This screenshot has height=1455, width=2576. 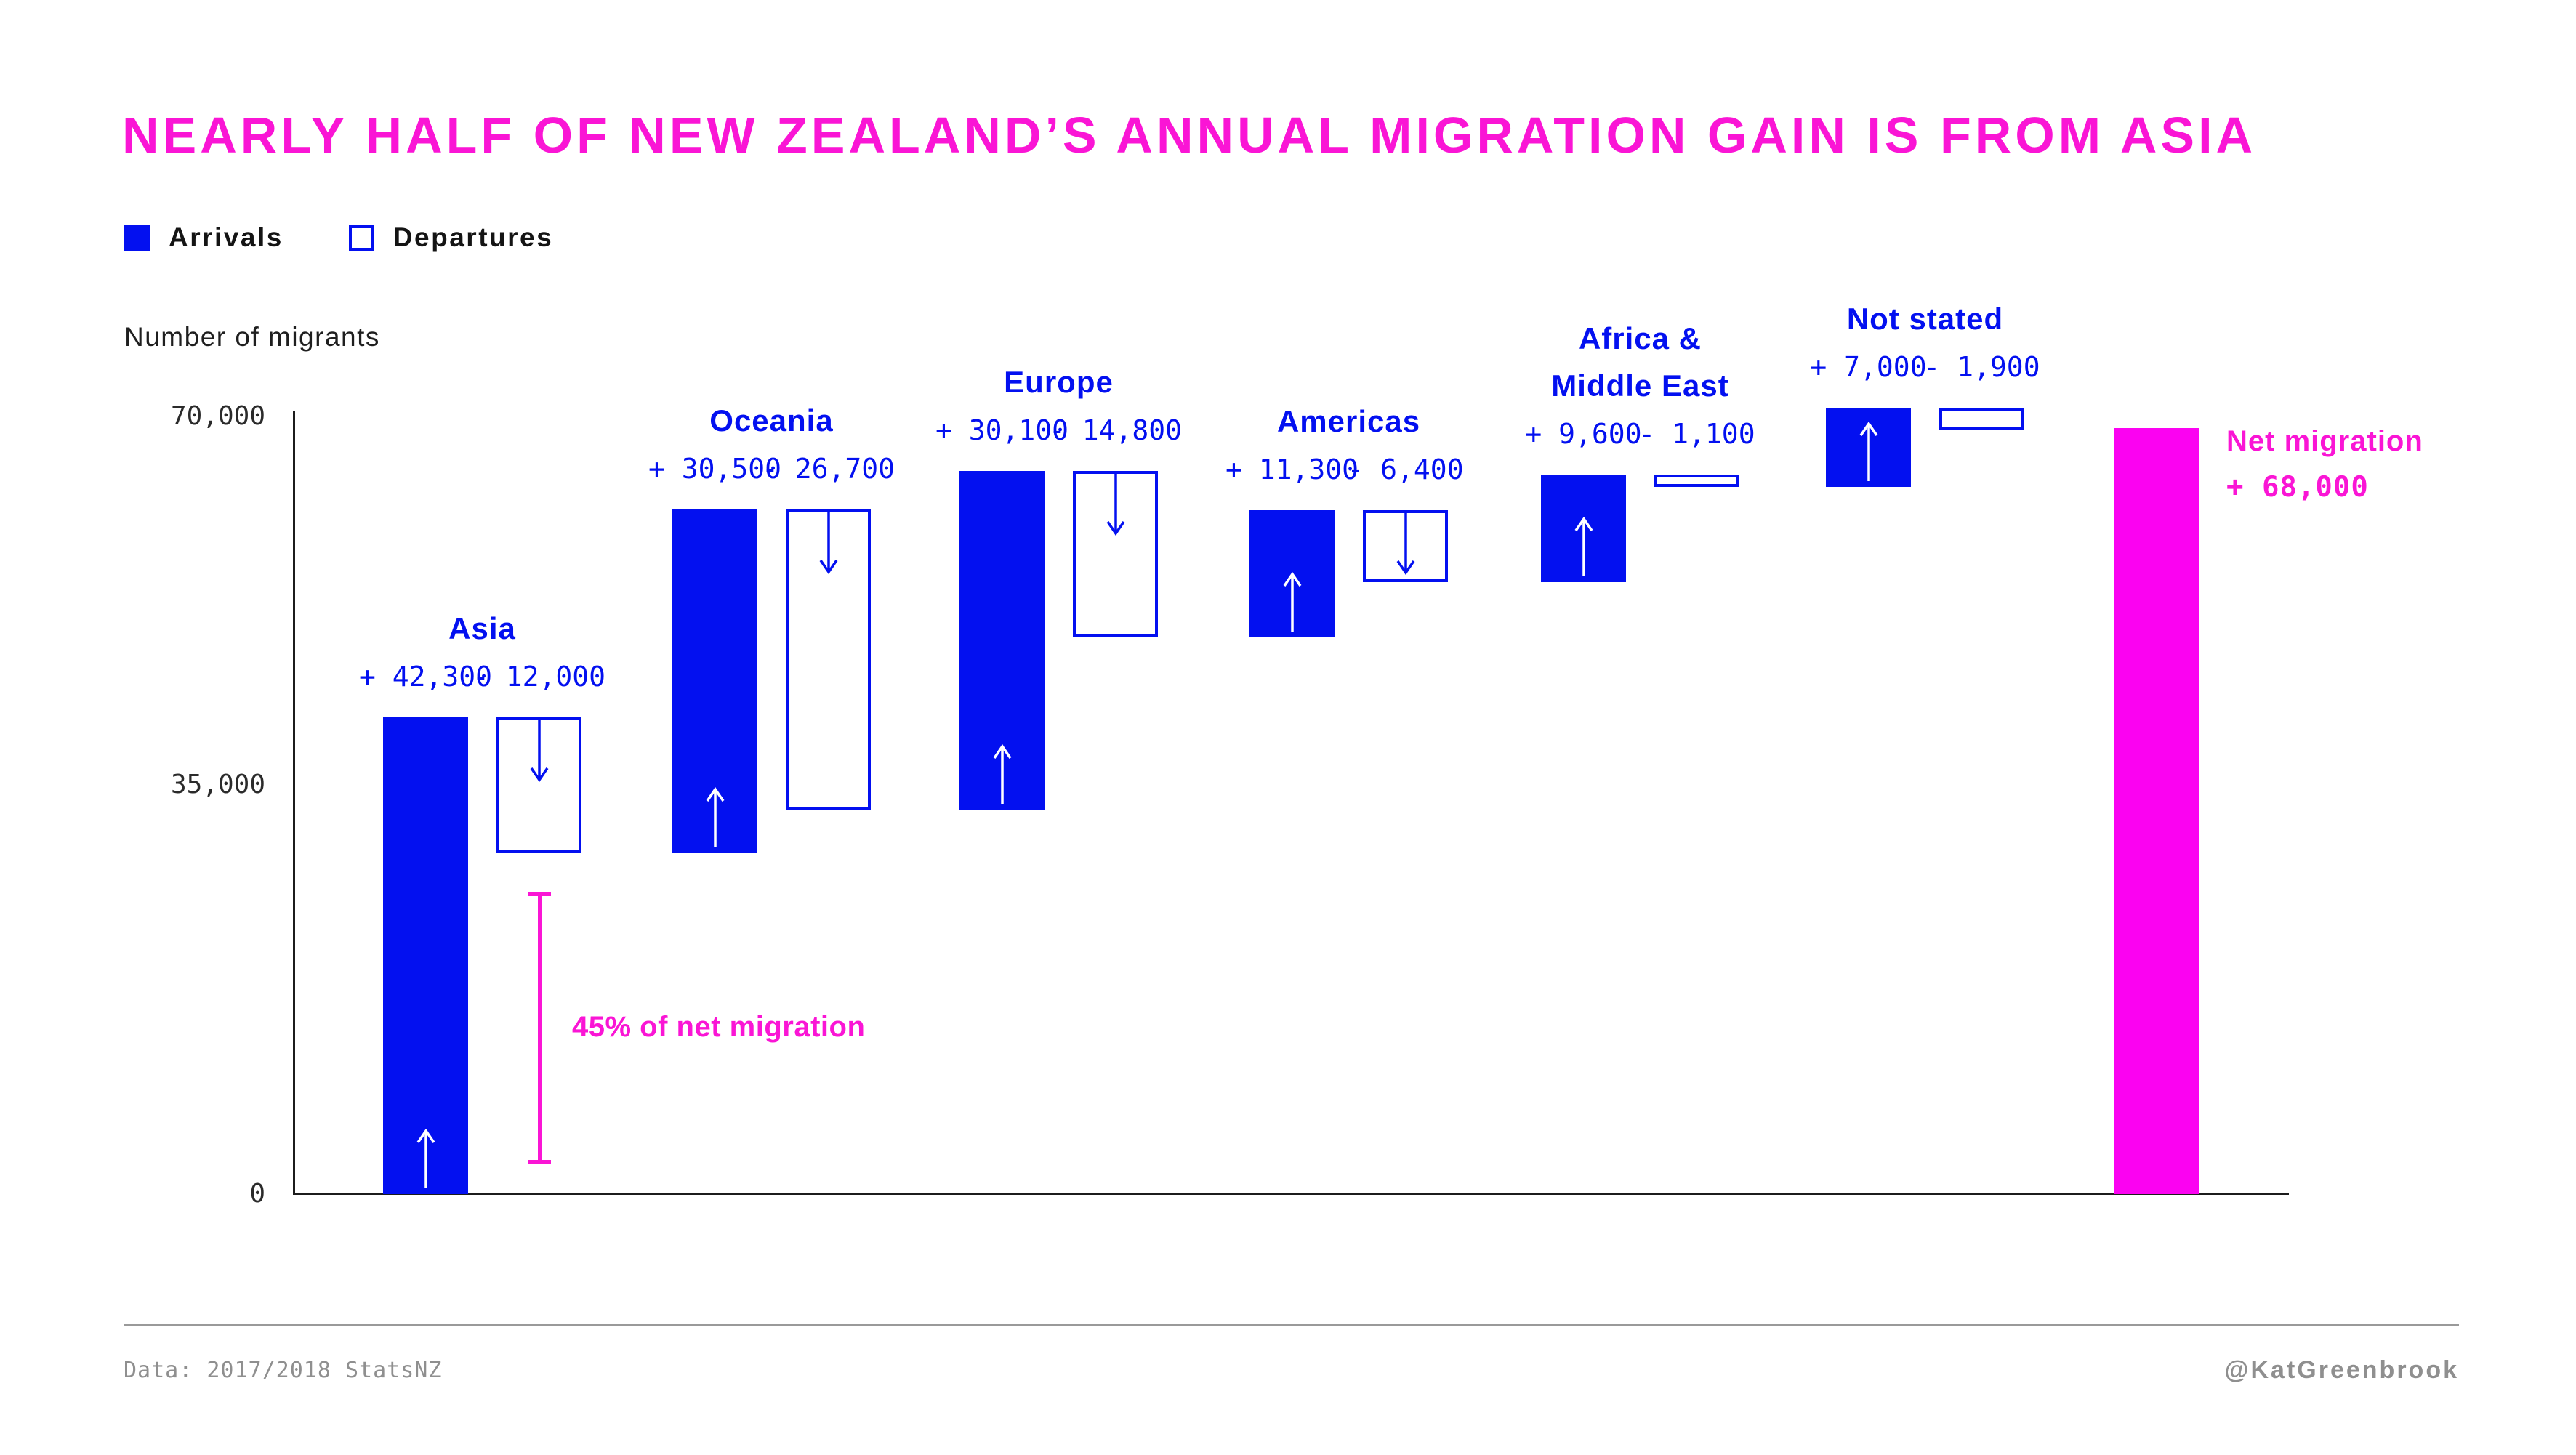 What do you see at coordinates (539, 677) in the screenshot?
I see `asia-departures-value: - 12,000` at bounding box center [539, 677].